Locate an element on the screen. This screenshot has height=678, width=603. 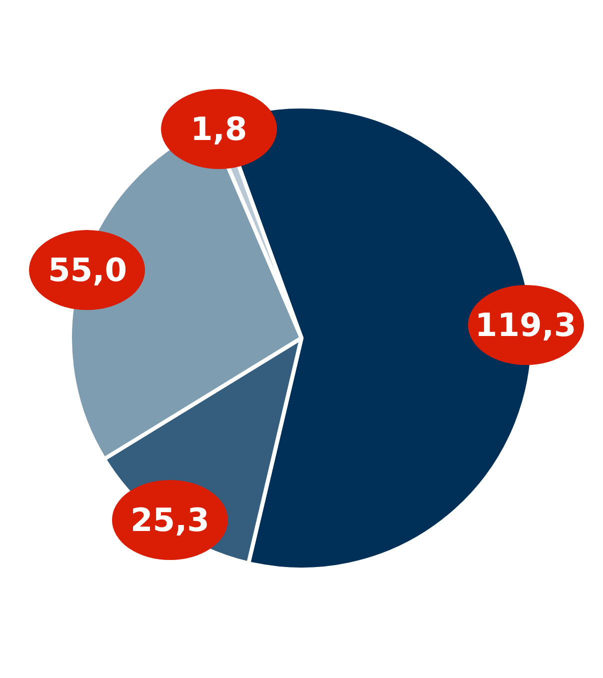
data-label: 25,3 is located at coordinates (170, 519).